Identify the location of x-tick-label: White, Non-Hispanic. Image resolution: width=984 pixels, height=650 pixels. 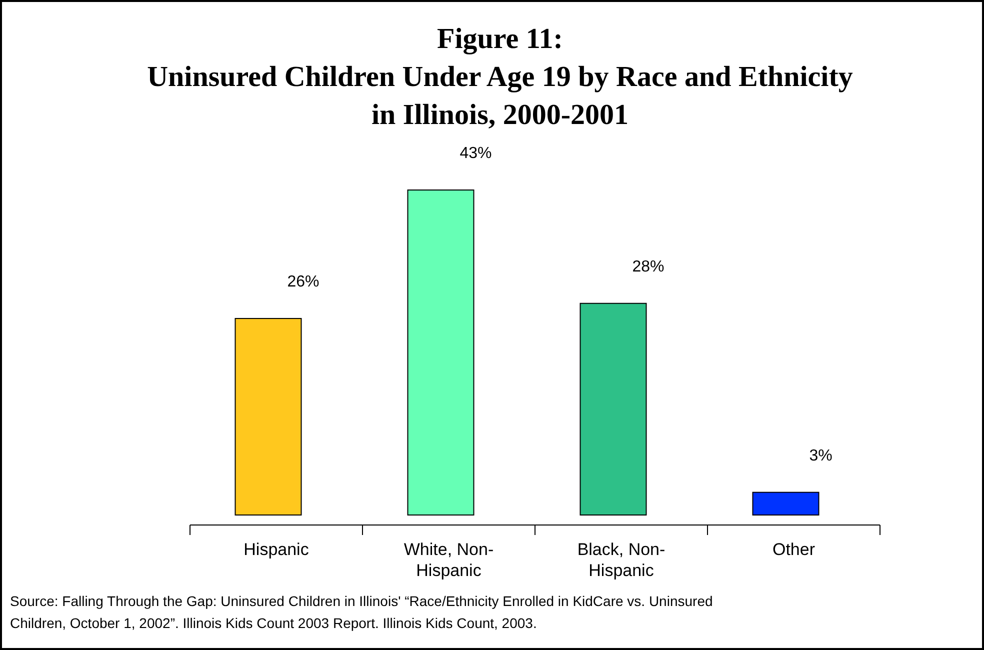
(449, 560).